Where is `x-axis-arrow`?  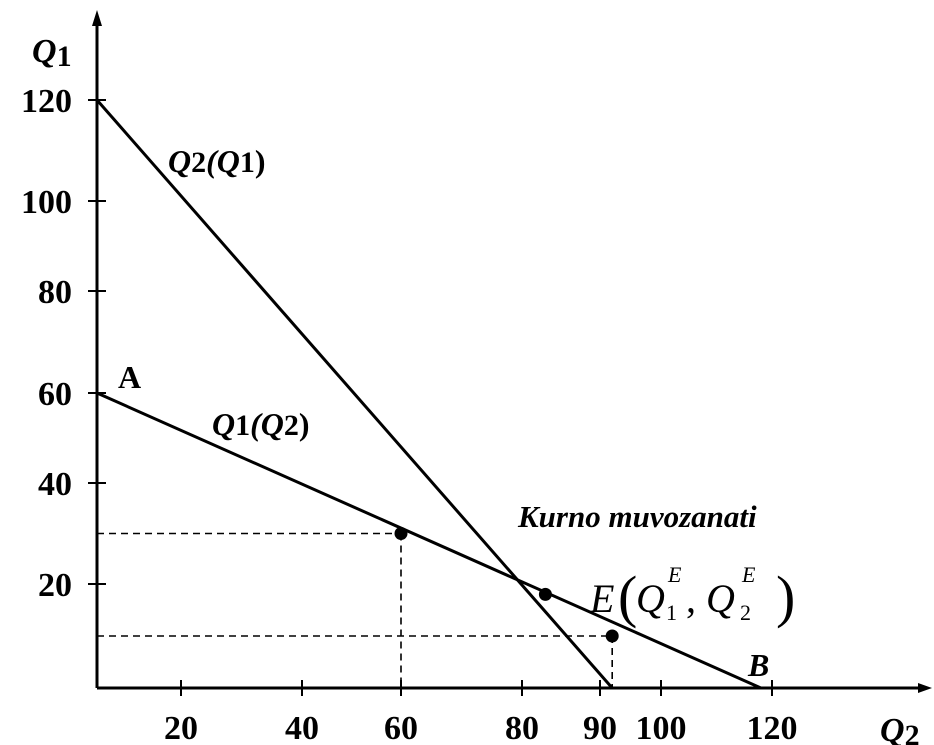 x-axis-arrow is located at coordinates (925, 688).